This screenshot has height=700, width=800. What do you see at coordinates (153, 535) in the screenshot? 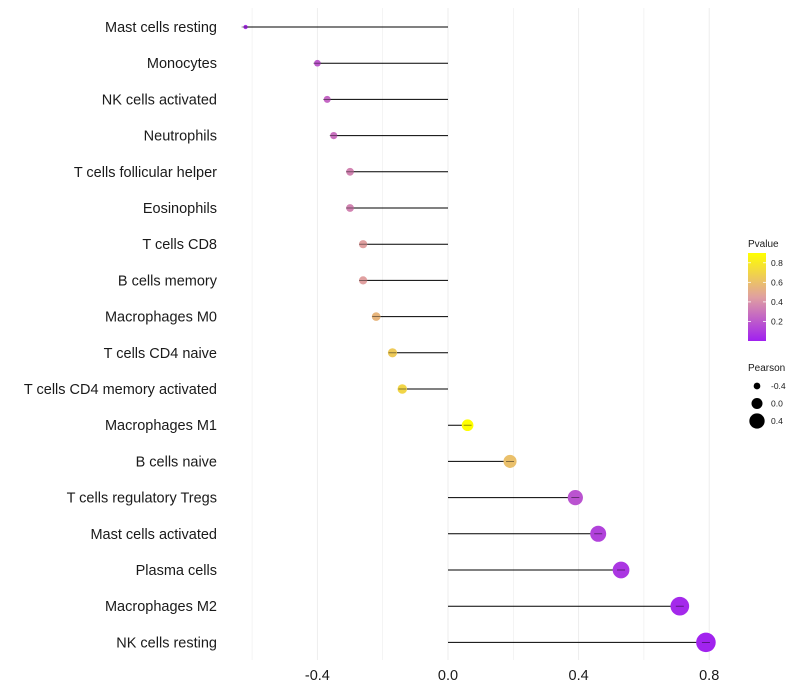
I see `category-label-14: Mast cells activated` at bounding box center [153, 535].